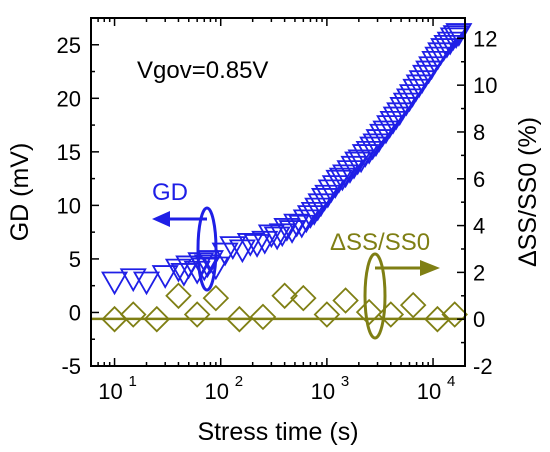  I want to click on ss-axis-indicator, so click(401, 296).